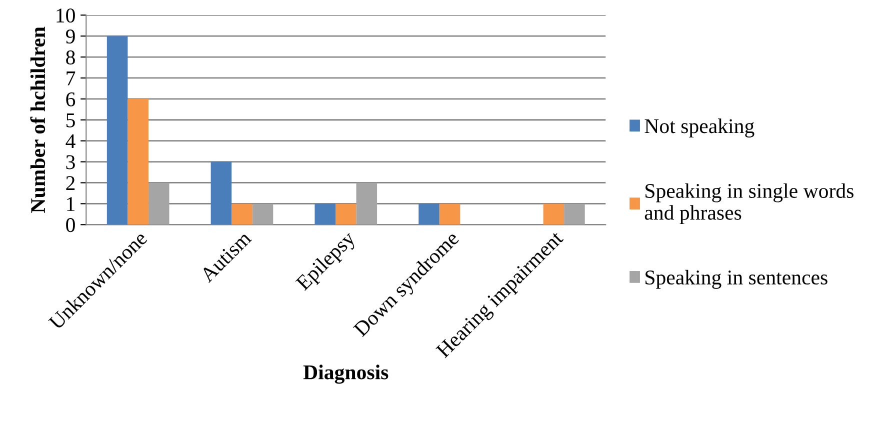  Describe the element at coordinates (38, 119) in the screenshot. I see `y-axis-title: Number of hchildren` at that location.